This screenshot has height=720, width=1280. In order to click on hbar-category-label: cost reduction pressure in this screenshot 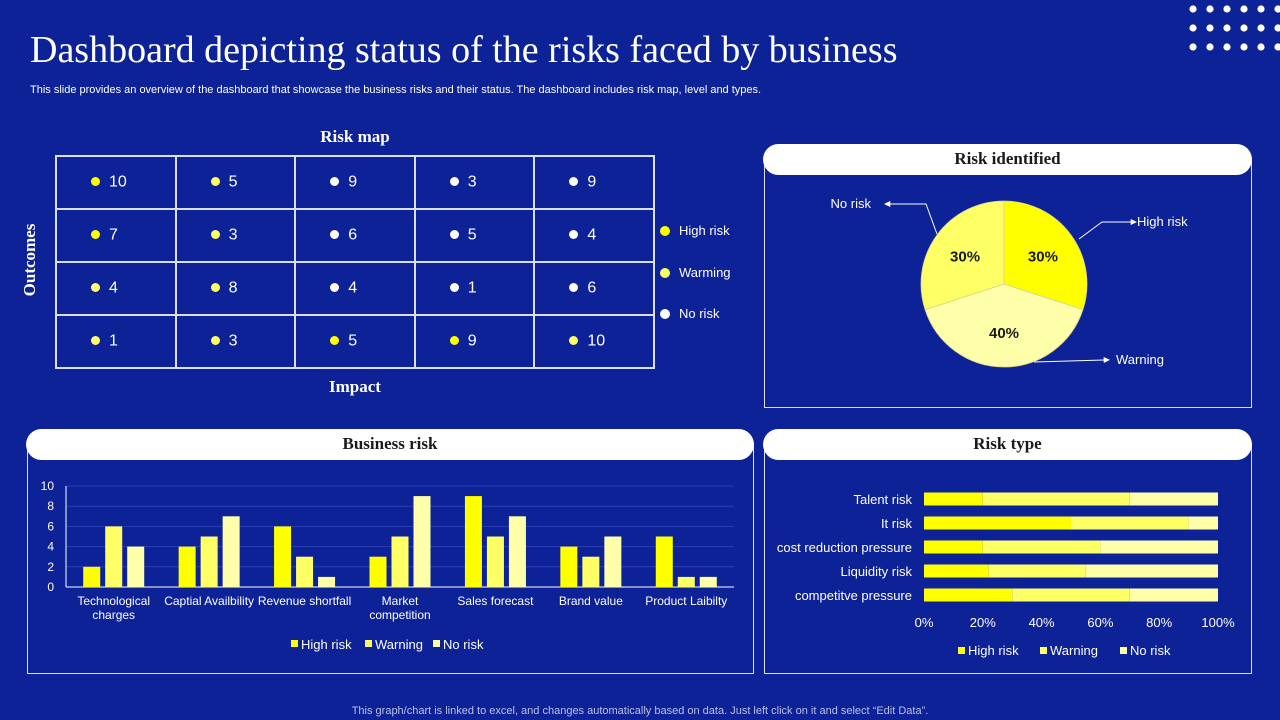, I will do `click(844, 547)`.